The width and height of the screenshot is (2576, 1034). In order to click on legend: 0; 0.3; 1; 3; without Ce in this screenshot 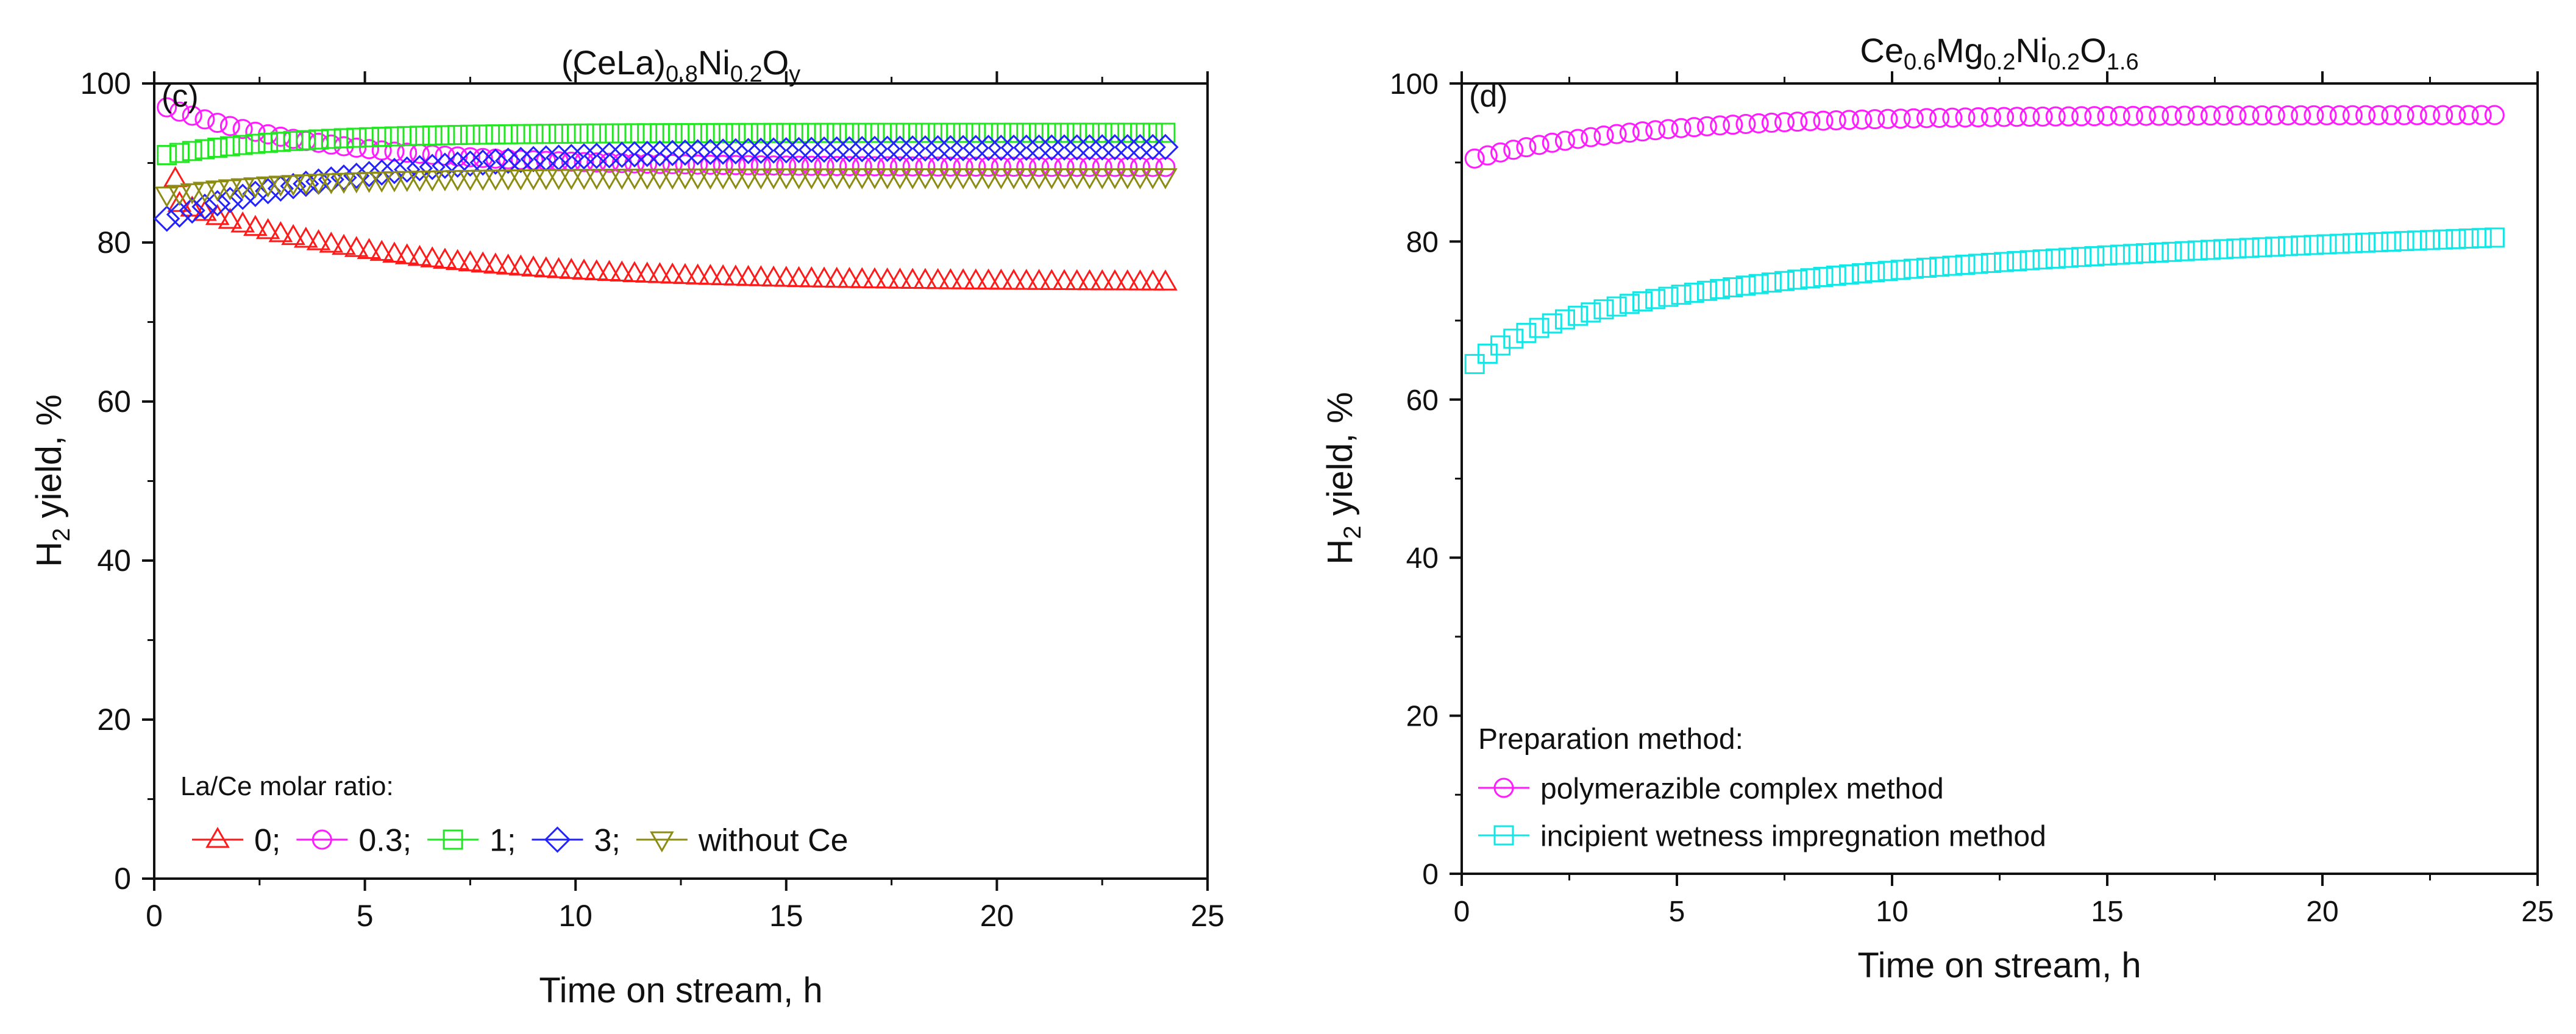, I will do `click(520, 841)`.